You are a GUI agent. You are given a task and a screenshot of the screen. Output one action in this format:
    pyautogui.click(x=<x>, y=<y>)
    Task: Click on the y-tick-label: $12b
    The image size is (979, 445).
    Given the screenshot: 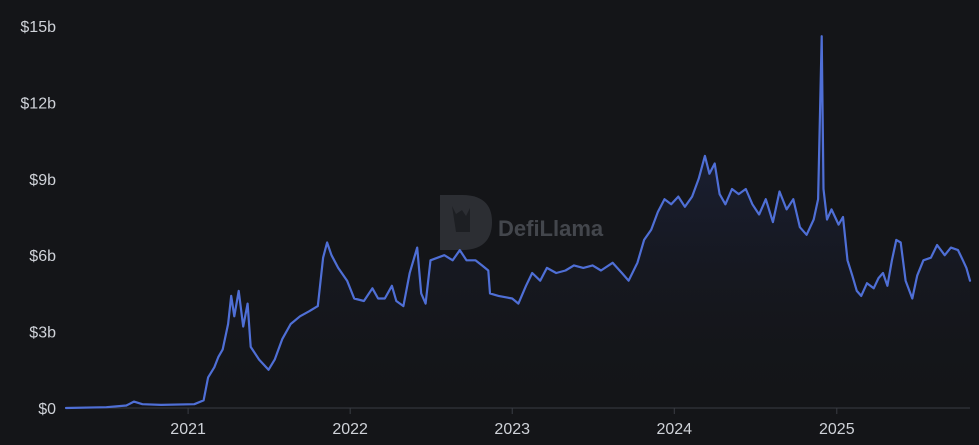 What is the action you would take?
    pyautogui.click(x=38, y=103)
    